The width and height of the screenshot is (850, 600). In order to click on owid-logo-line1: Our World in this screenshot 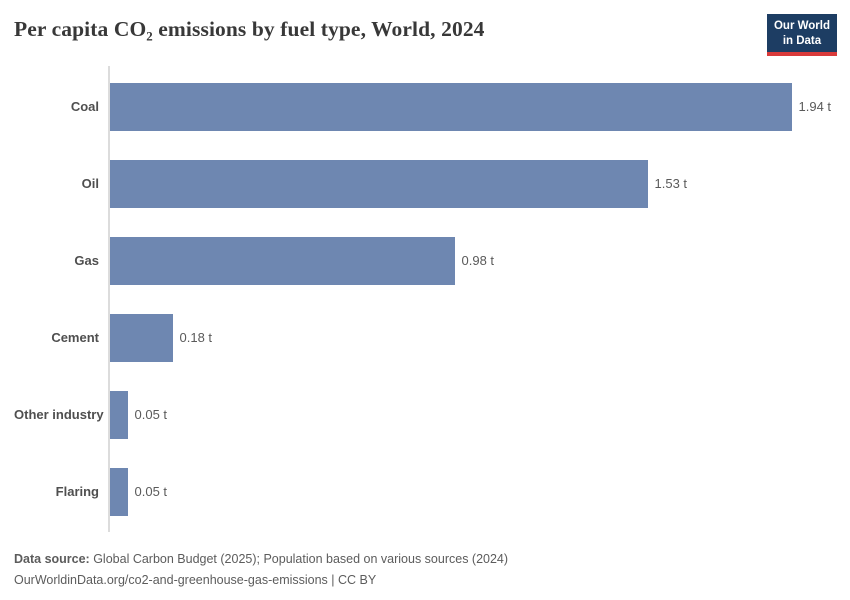, I will do `click(801, 26)`.